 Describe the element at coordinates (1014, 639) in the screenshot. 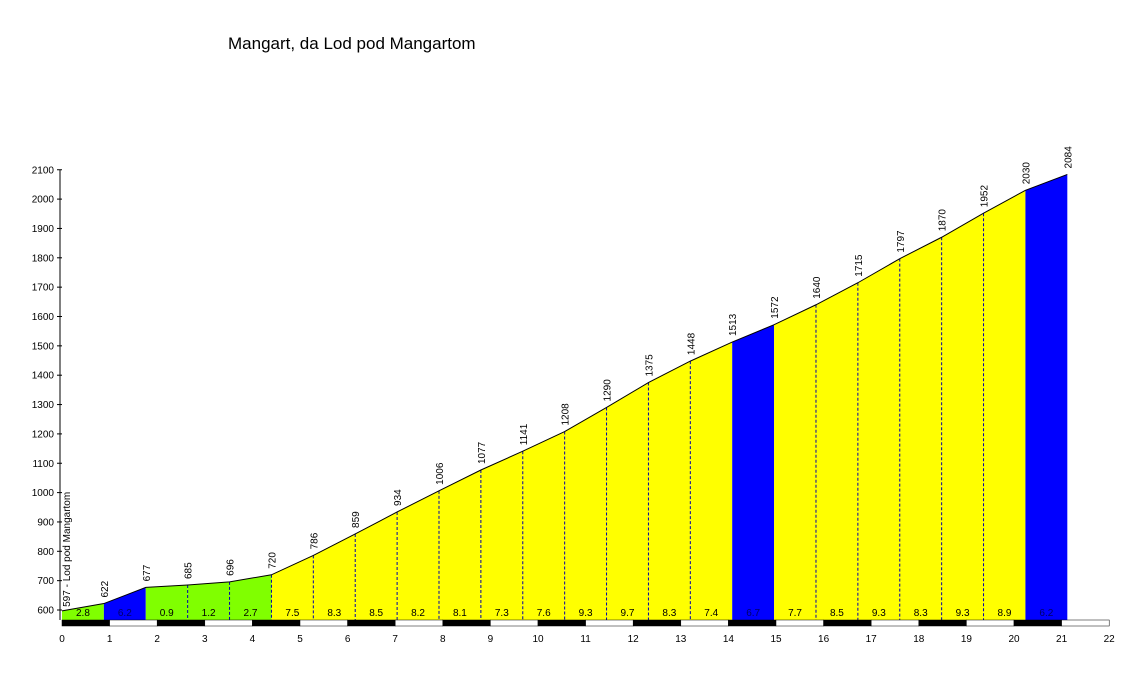

I see `x-tick-label: 20` at that location.